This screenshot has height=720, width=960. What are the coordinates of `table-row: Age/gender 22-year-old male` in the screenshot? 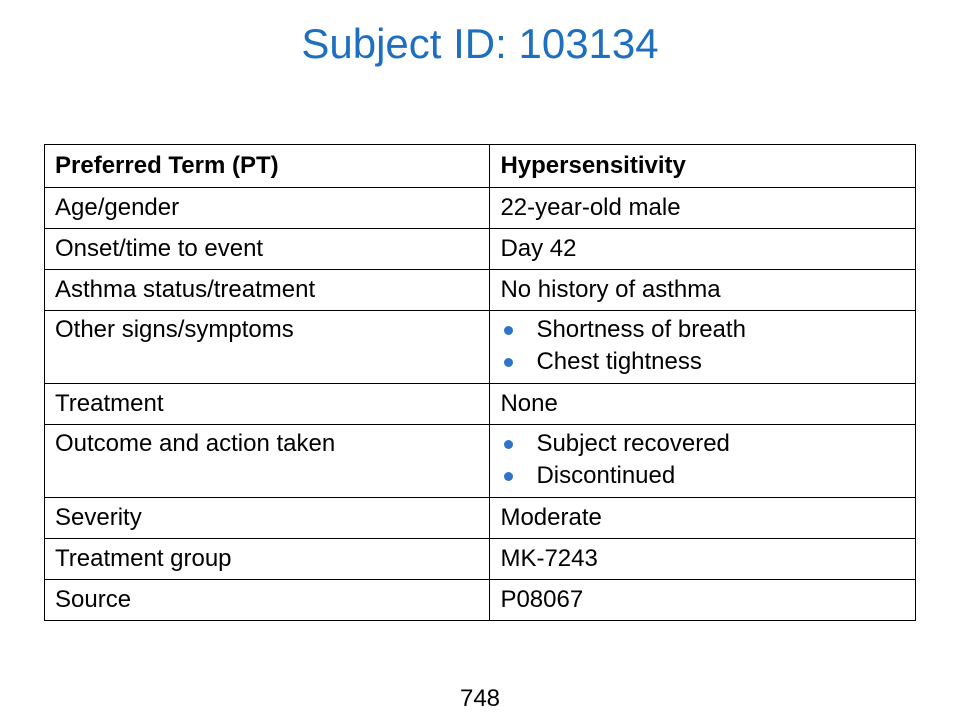 It's located at (479, 208).